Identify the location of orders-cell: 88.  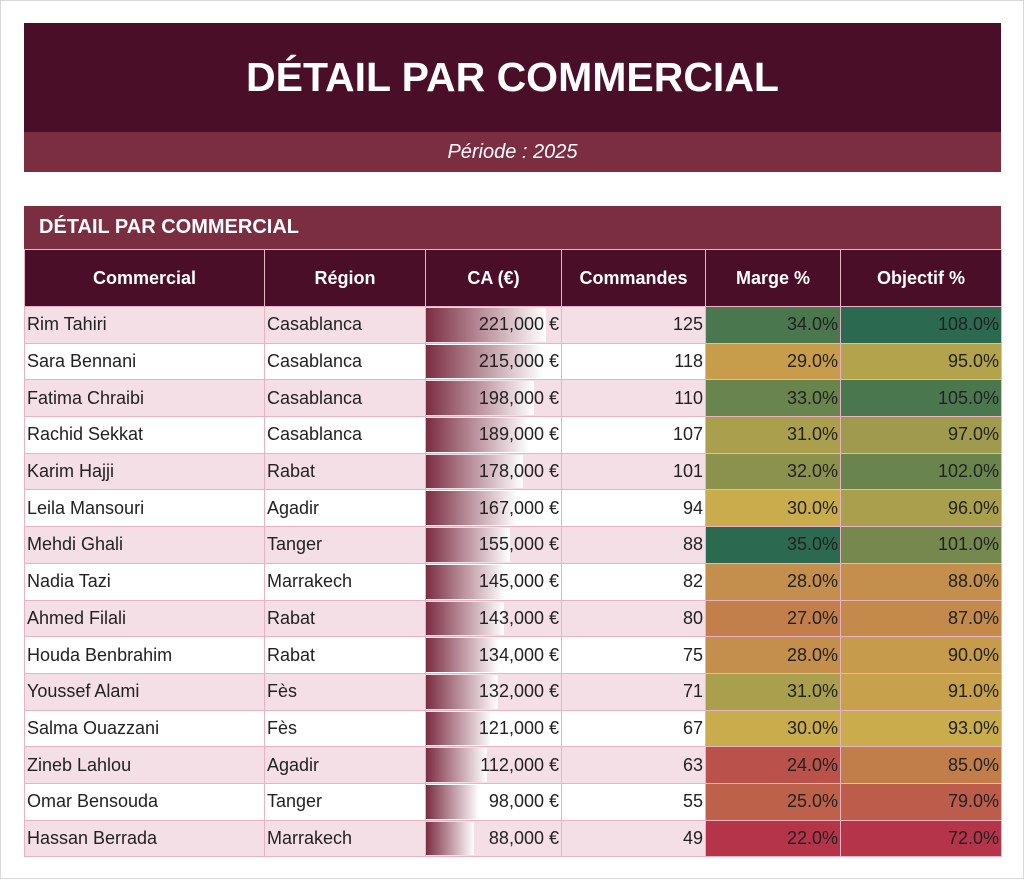
(633, 545).